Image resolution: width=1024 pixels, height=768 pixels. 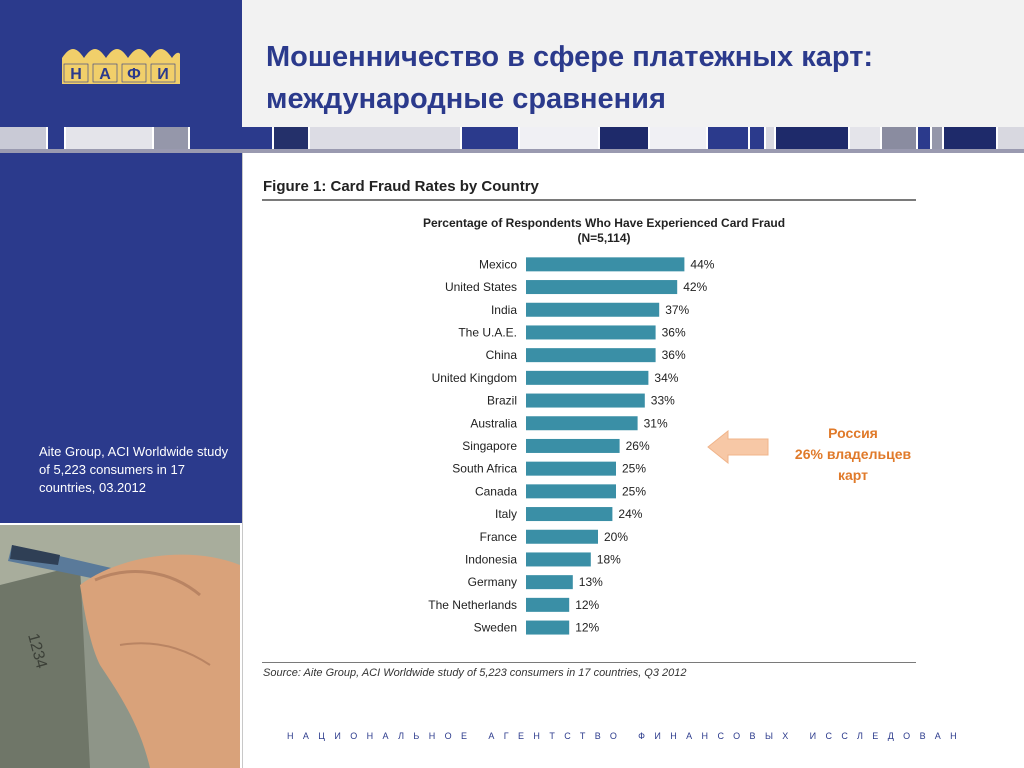 I want to click on logo-panel: Н А Ф И, so click(x=121, y=63).